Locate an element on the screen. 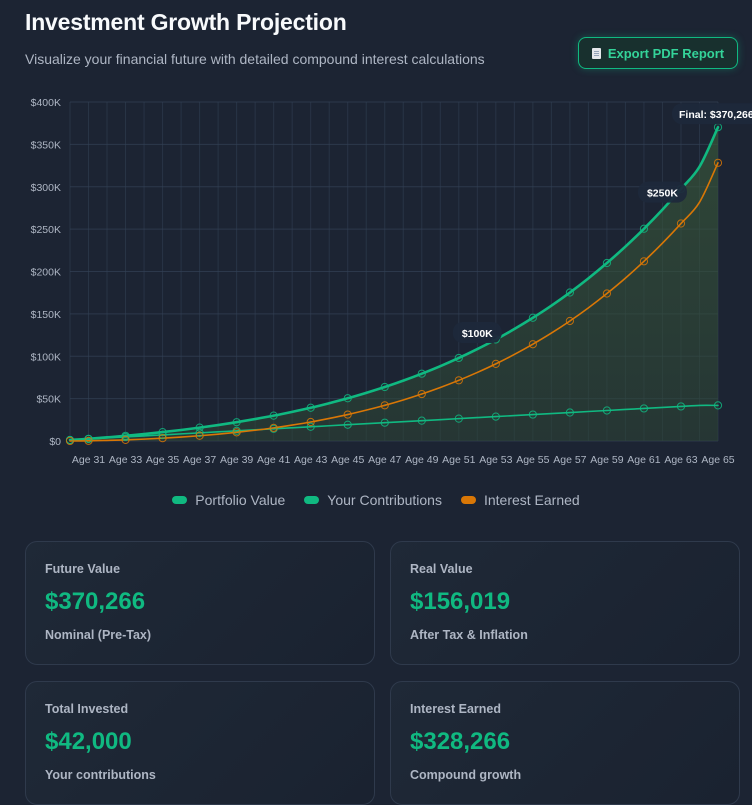 This screenshot has width=752, height=805. card-subtext: After Tax & Inflation is located at coordinates (469, 635).